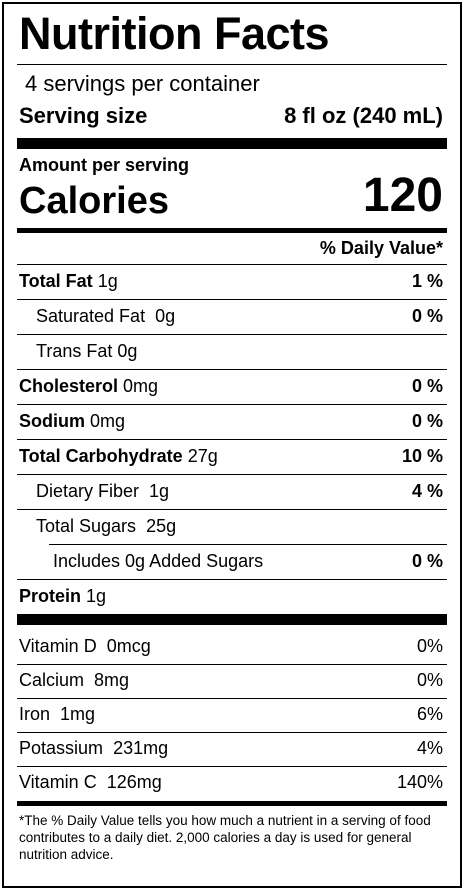 The height and width of the screenshot is (894, 468). I want to click on nutrient-name: Cholesterol 0mg, so click(89, 386).